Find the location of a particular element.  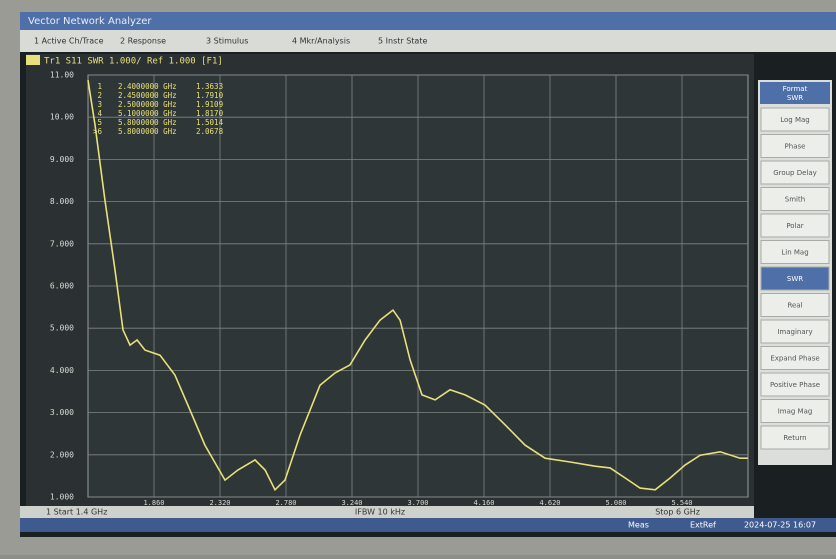

marker-cell: 2 is located at coordinates (99, 95).